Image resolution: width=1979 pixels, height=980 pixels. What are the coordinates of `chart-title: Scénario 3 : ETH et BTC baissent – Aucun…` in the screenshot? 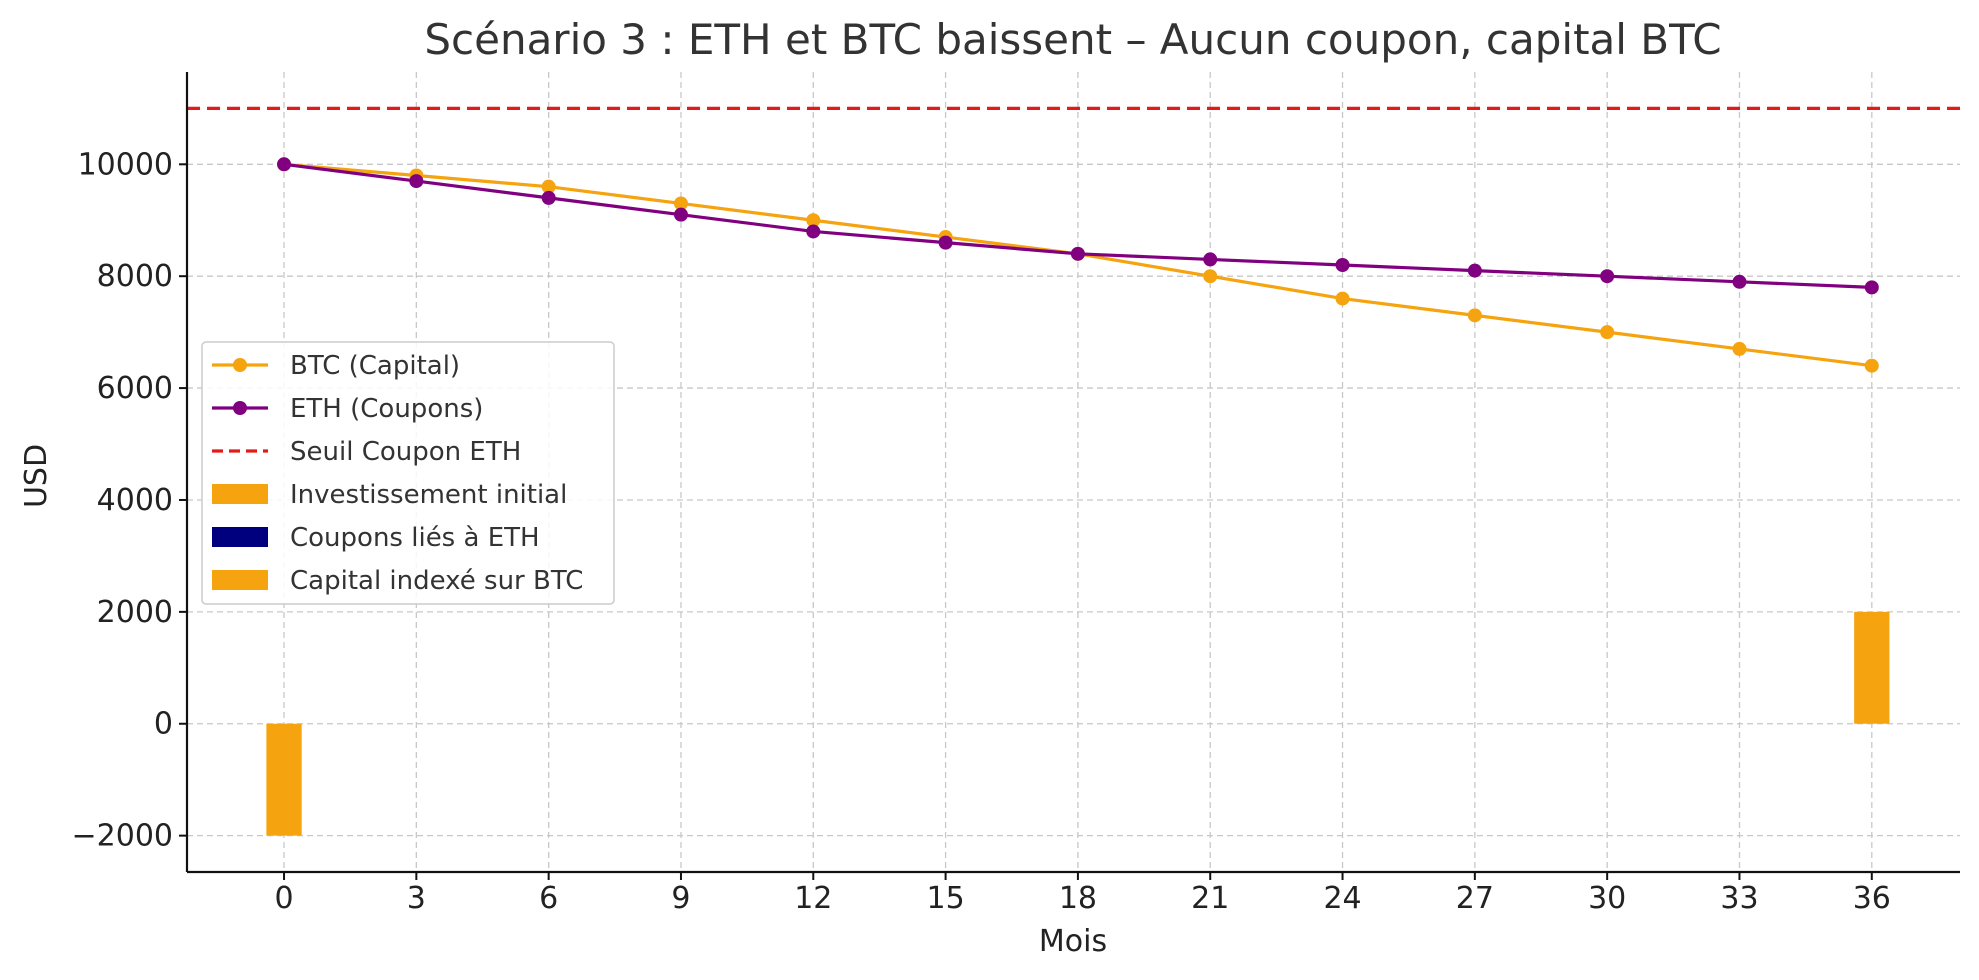 It's located at (1072, 39).